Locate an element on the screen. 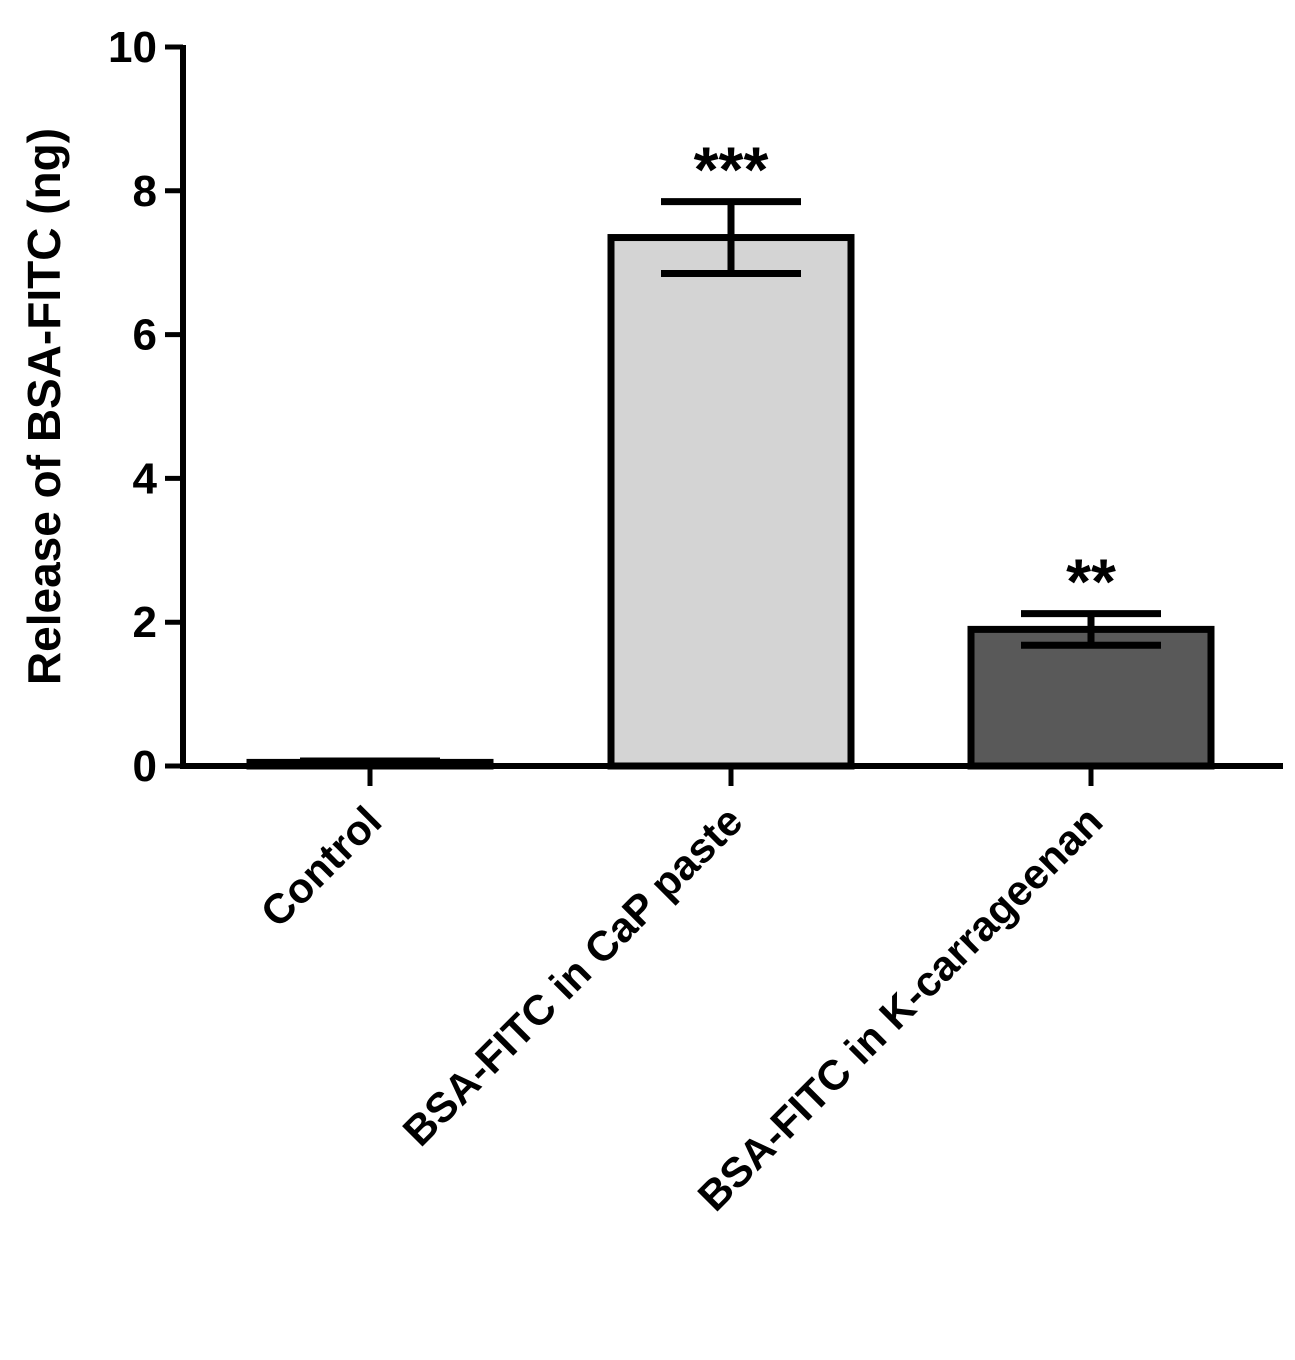  y-tick-label: 8 is located at coordinates (145, 191).